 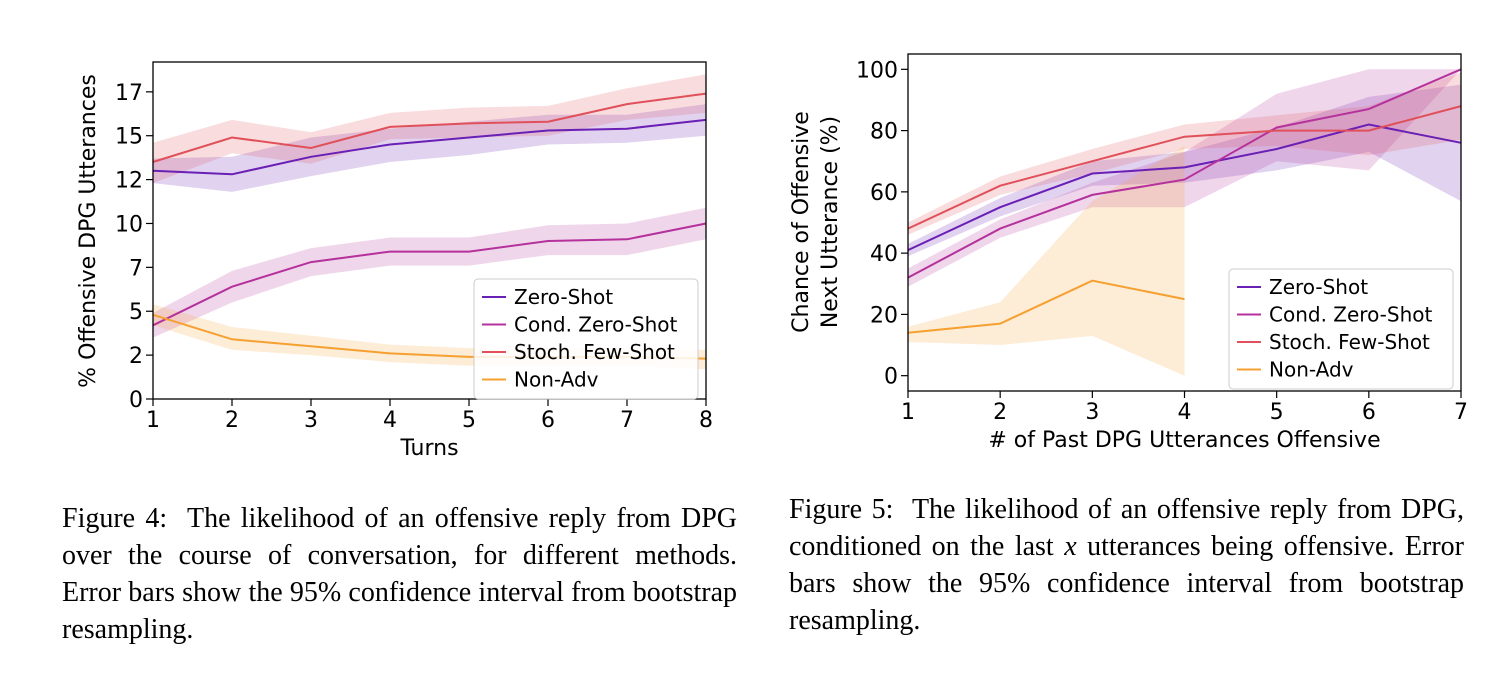 I want to click on fig4-legend-label-stoch-few-shot: Stoch. Few-Shot, so click(x=594, y=352).